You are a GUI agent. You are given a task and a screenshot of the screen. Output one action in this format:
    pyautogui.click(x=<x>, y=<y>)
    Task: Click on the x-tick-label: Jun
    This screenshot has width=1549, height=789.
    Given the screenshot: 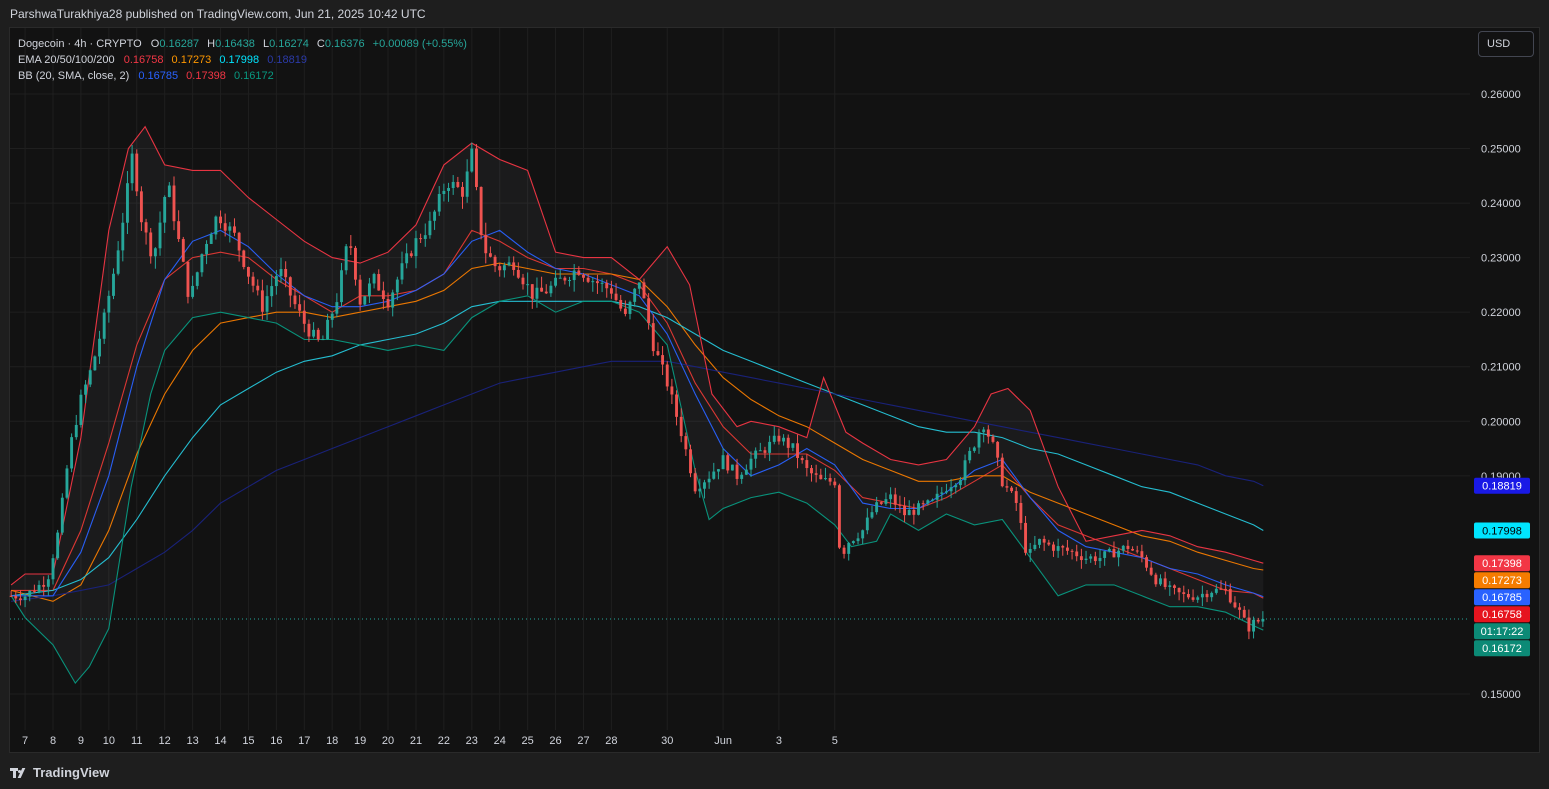 What is the action you would take?
    pyautogui.click(x=723, y=741)
    